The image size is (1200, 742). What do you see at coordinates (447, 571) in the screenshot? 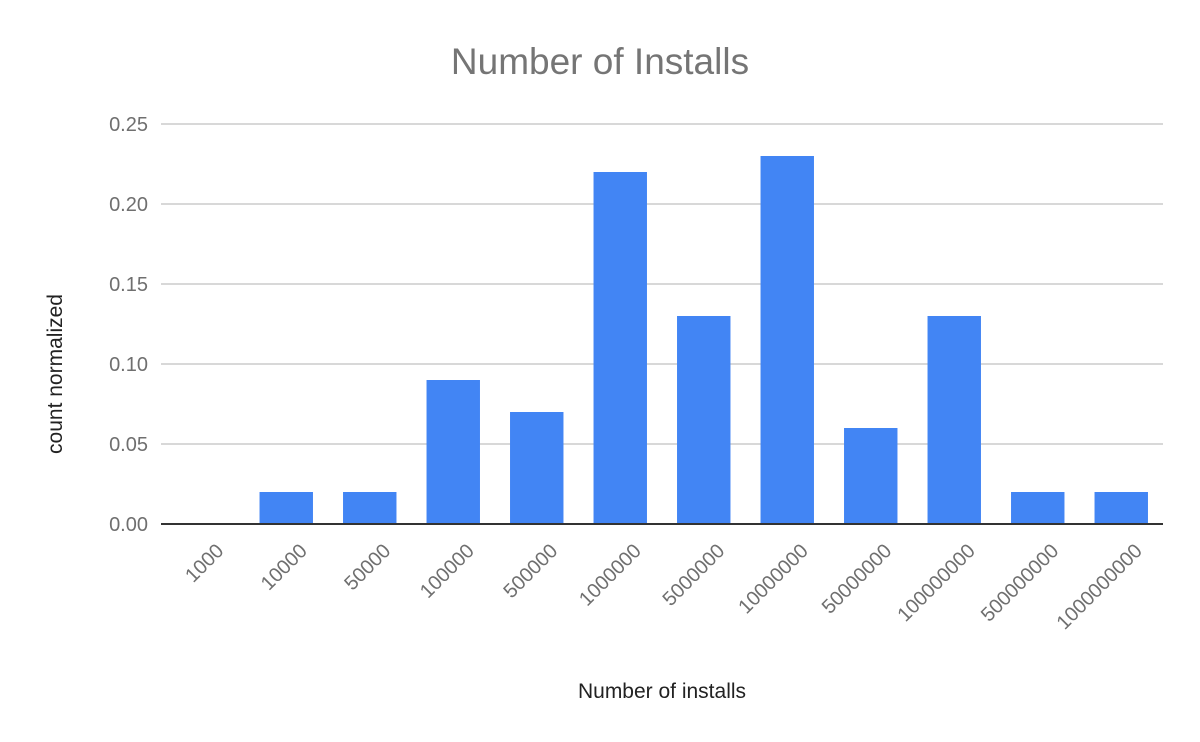
I see `x-tick-label: 100000` at bounding box center [447, 571].